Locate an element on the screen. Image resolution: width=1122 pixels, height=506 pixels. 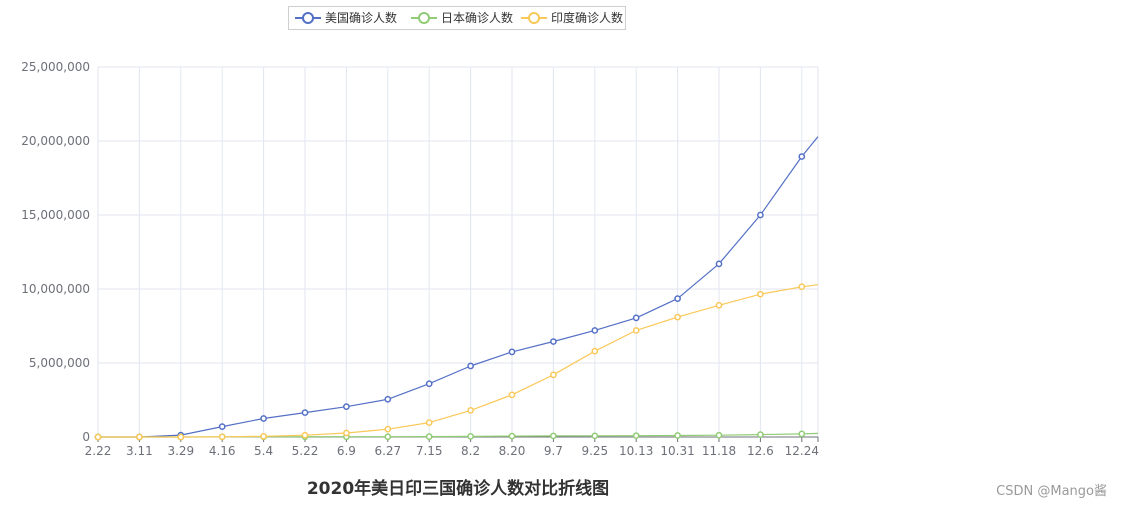
y-tick-label: 15,000,000 is located at coordinates (55, 215).